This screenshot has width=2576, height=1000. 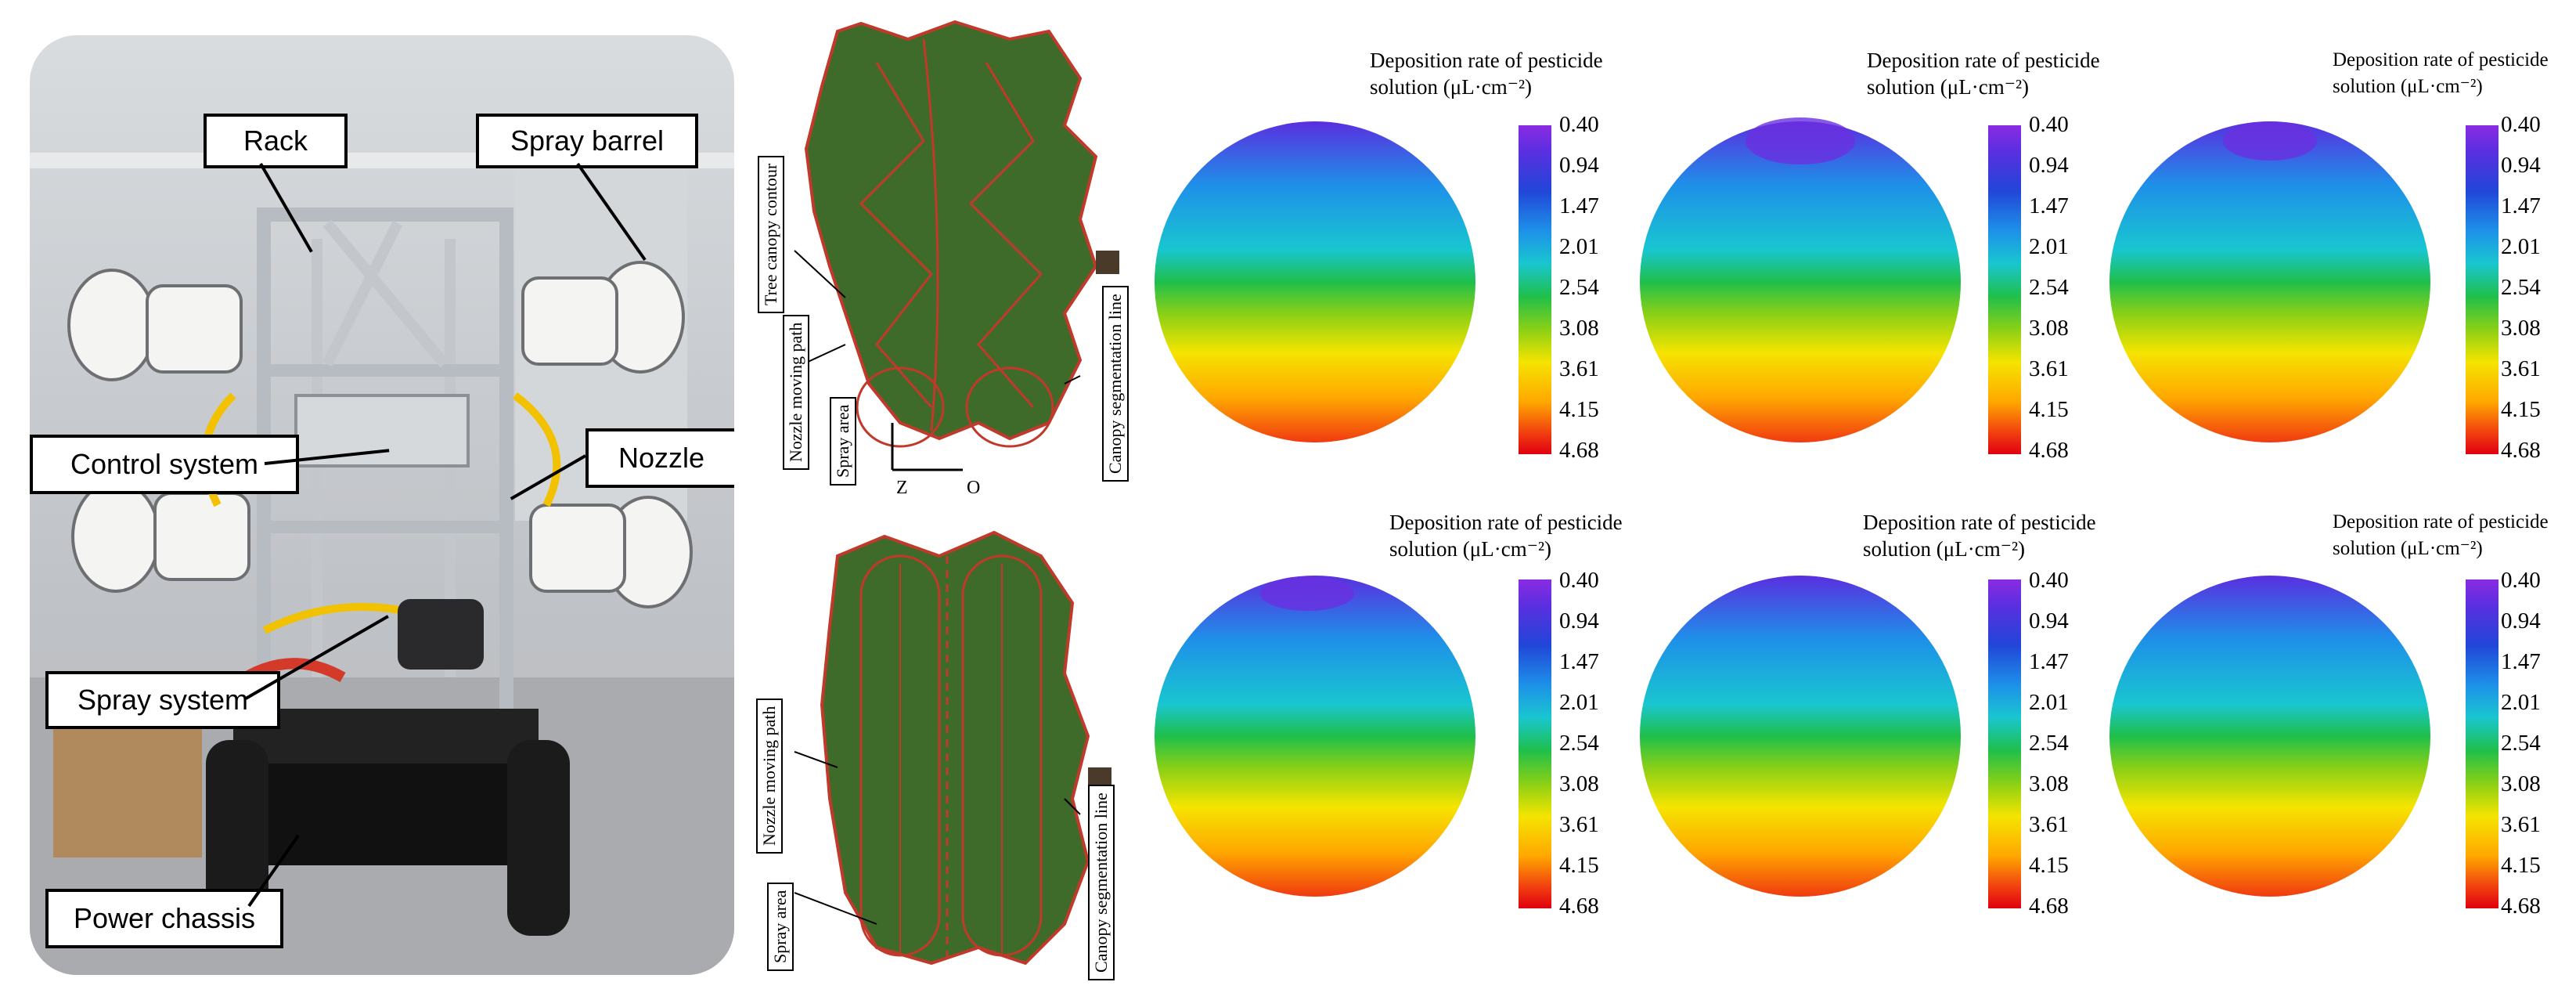 I want to click on canopy-segmentation-line-label-bottom: Canopy segmentation line, so click(x=1101, y=882).